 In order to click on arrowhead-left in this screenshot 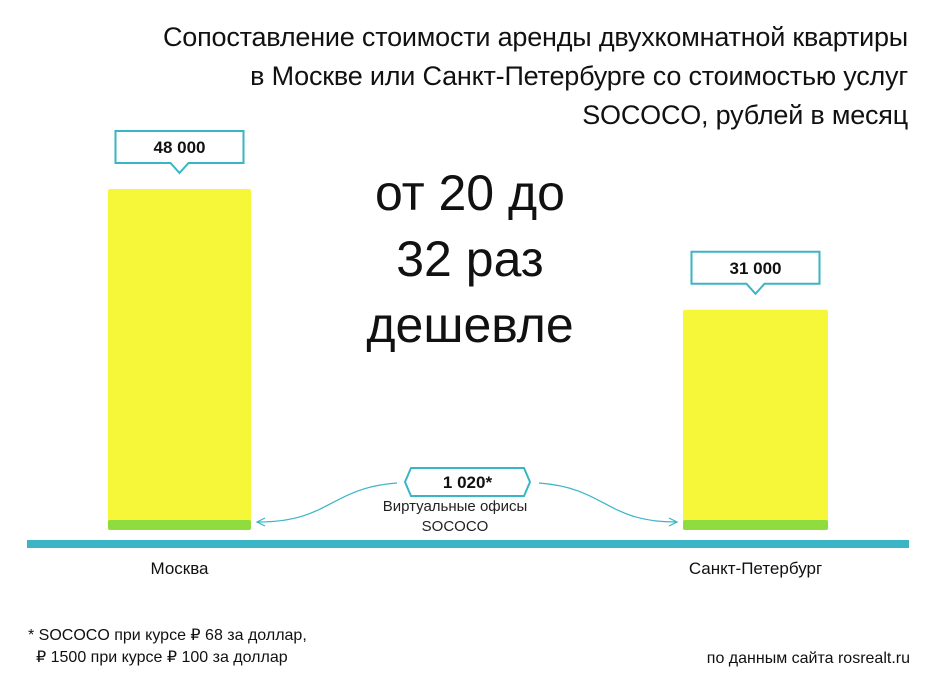, I will do `click(260, 522)`.